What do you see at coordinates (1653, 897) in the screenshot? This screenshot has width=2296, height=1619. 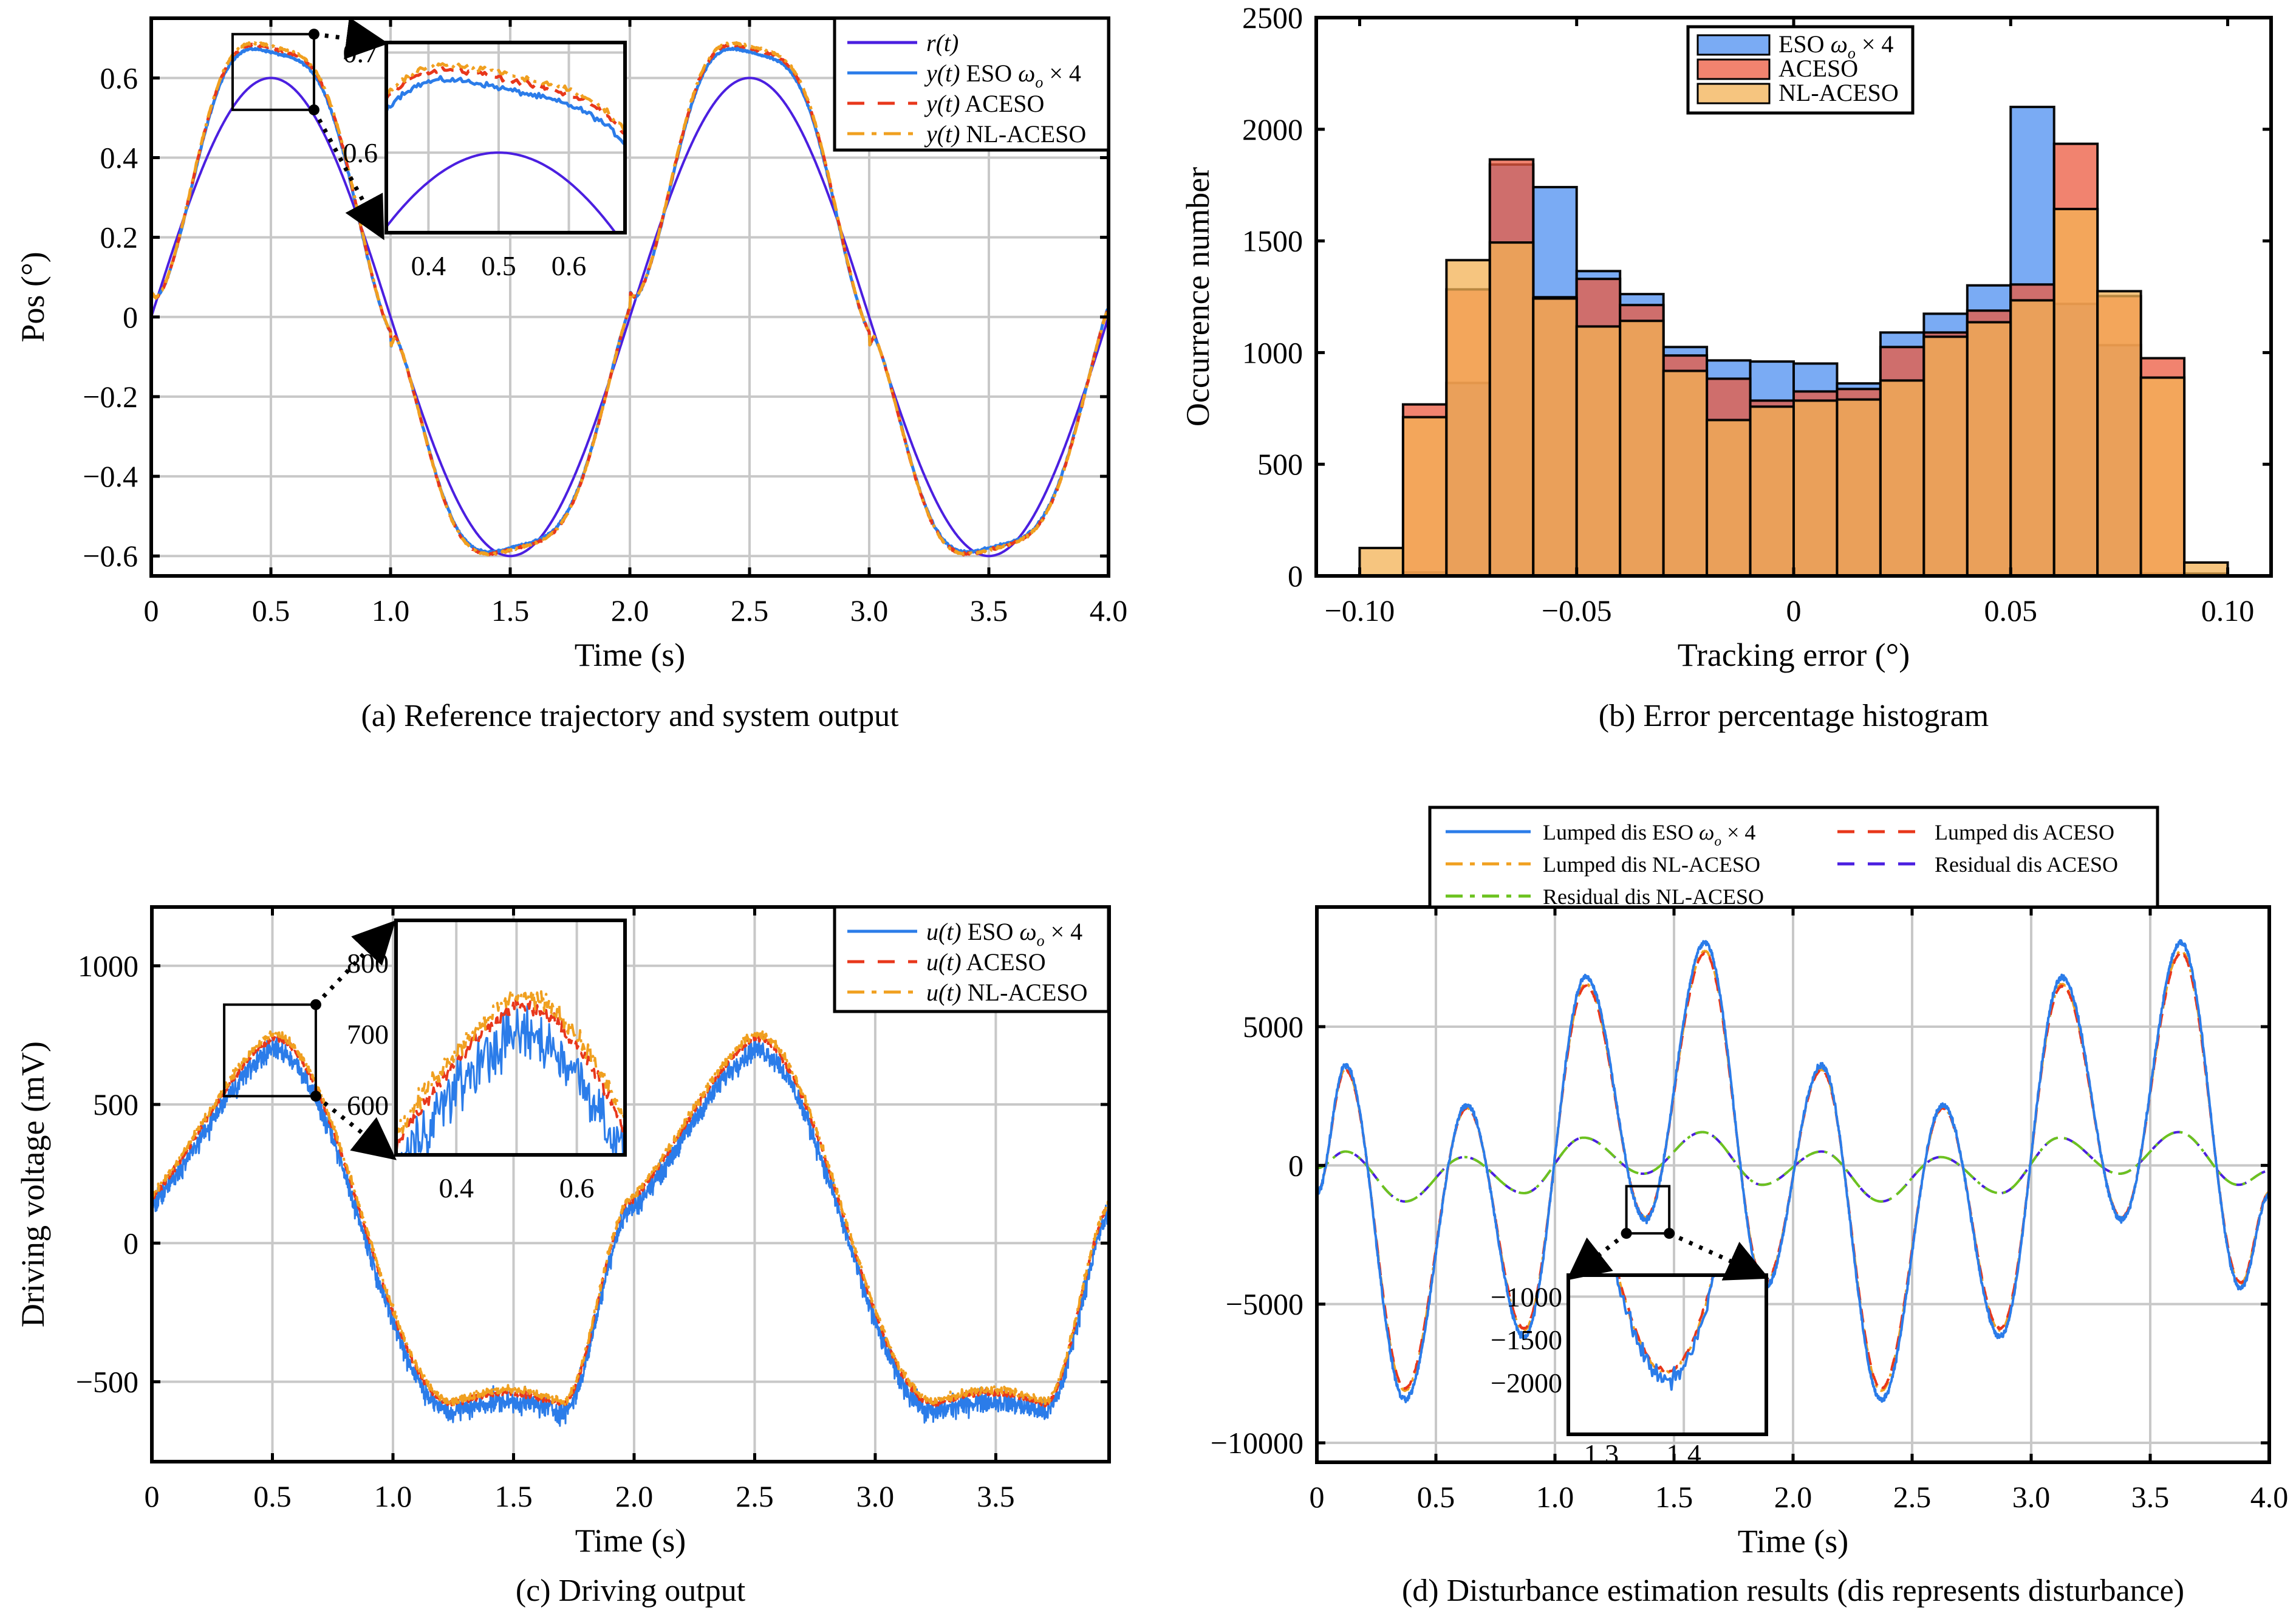 I see `legend-label: Residual dis NL-ACESO` at bounding box center [1653, 897].